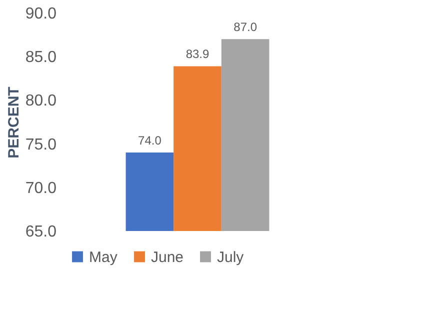 The image size is (429, 330). Describe the element at coordinates (41, 232) in the screenshot. I see `y-tick-label: 65.0` at that location.